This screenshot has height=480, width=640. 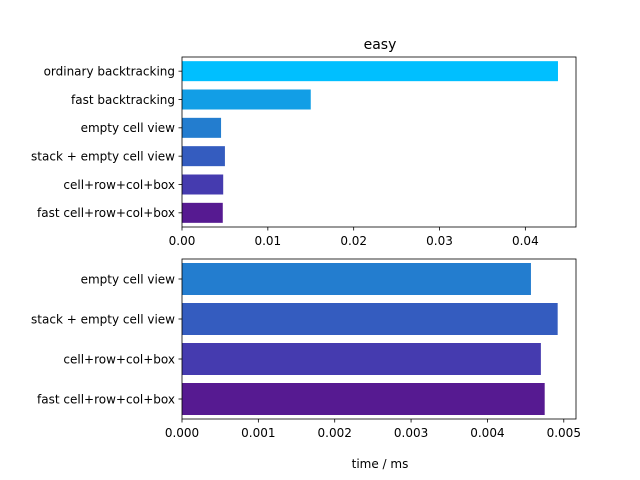 I want to click on top-y-tick-label-5: fast cell+row+col+box, so click(x=106, y=213).